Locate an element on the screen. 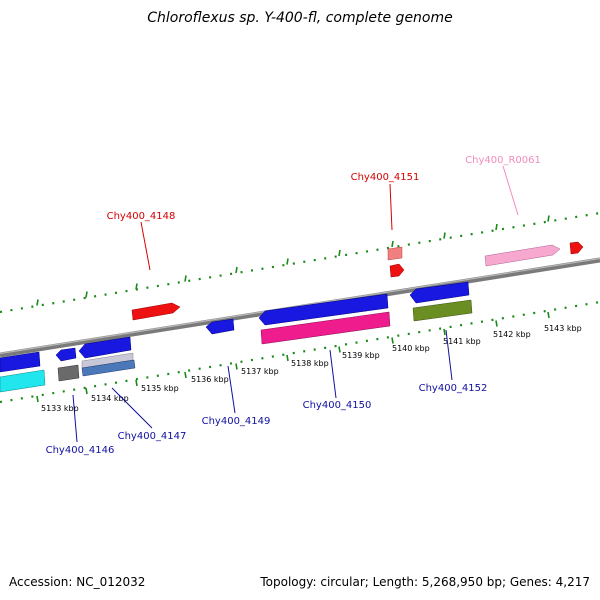 This screenshot has height=600, width=600. gene-chy400-4151-box is located at coordinates (395, 253).